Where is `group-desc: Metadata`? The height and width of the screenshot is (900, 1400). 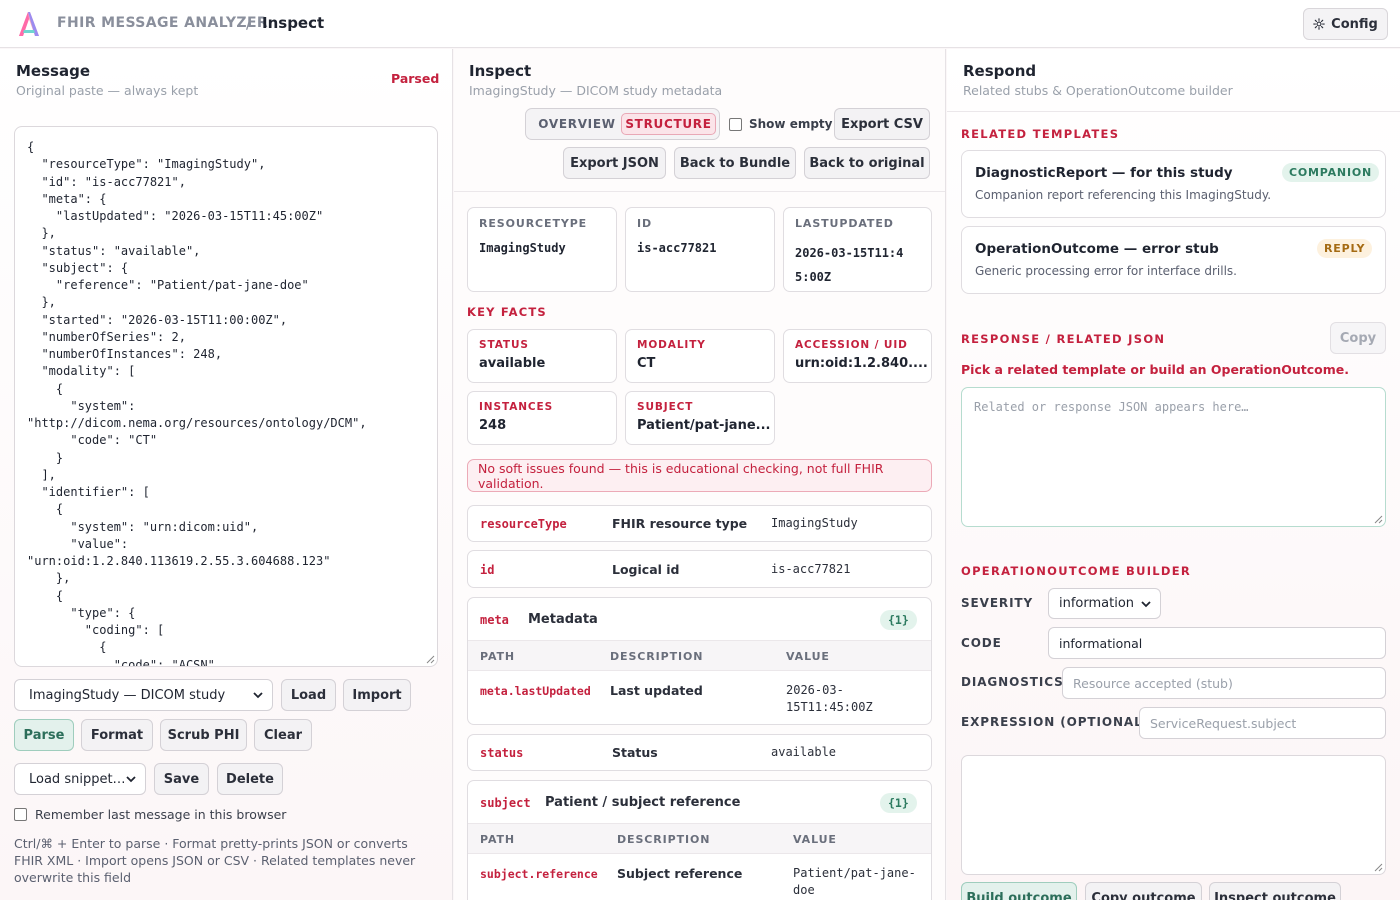
group-desc: Metadata is located at coordinates (563, 619).